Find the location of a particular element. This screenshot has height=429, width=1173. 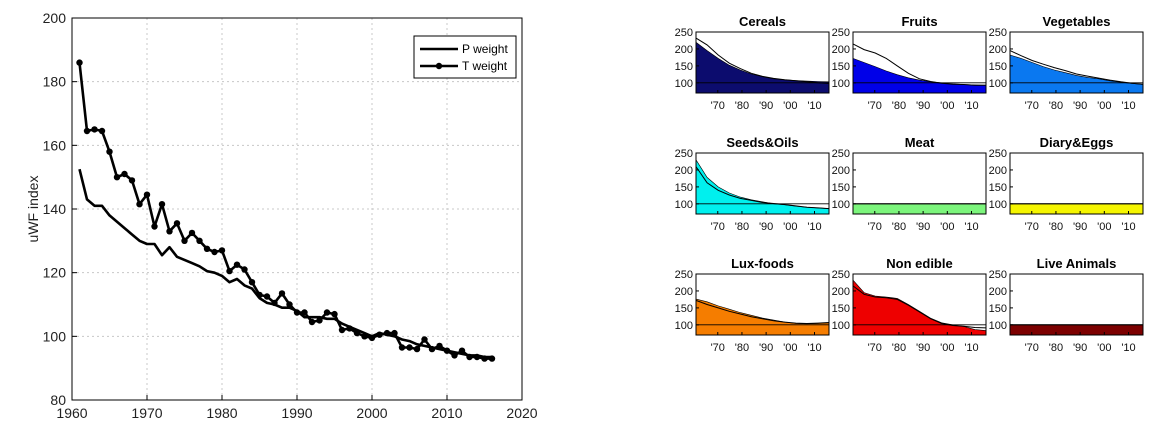

y-tick-label: 100 is located at coordinates (55, 336).